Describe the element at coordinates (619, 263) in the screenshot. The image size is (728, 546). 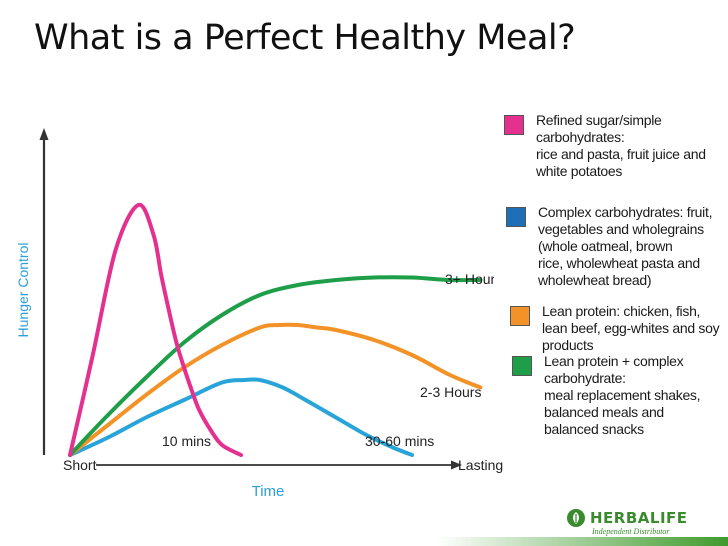
I see `legend-line: rice, wholewheat pasta and` at that location.